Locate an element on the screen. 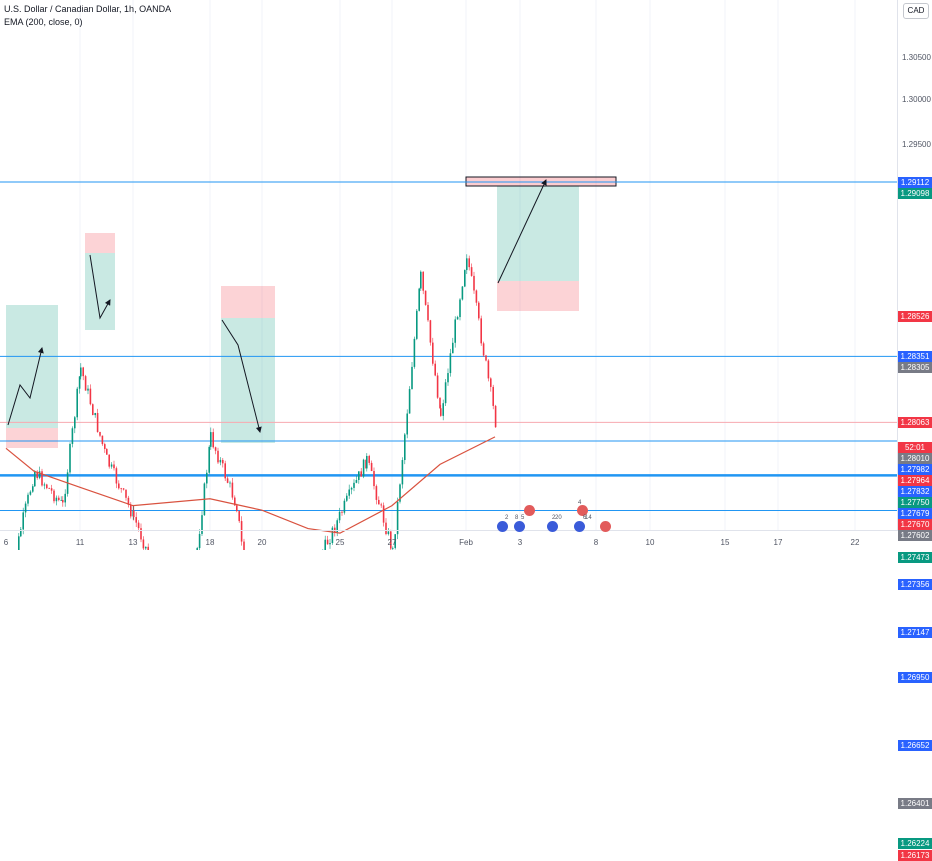 Image resolution: width=932 pixels, height=861 pixels. symbol-title: U.S. Dollar / Canadian Dollar, 1h, OANDA is located at coordinates (88, 9).